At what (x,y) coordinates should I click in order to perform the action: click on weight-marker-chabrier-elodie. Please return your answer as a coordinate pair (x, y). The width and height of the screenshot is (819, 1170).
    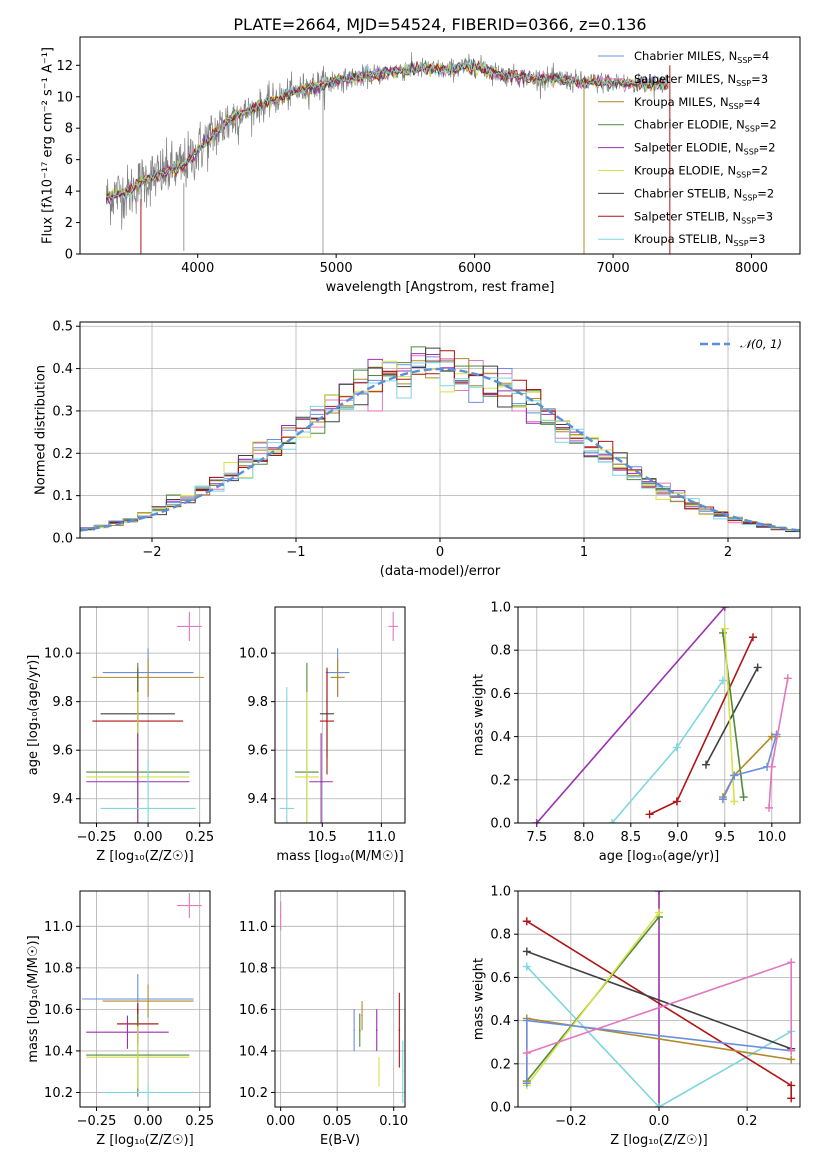
    Looking at the image, I should click on (743, 797).